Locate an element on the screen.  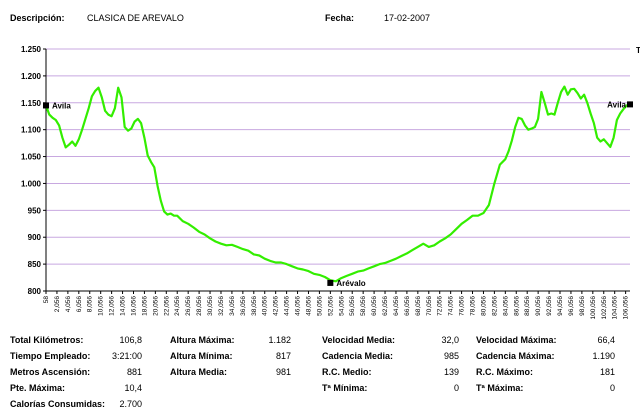
x-tick-label: 62,056 is located at coordinates (385, 306).